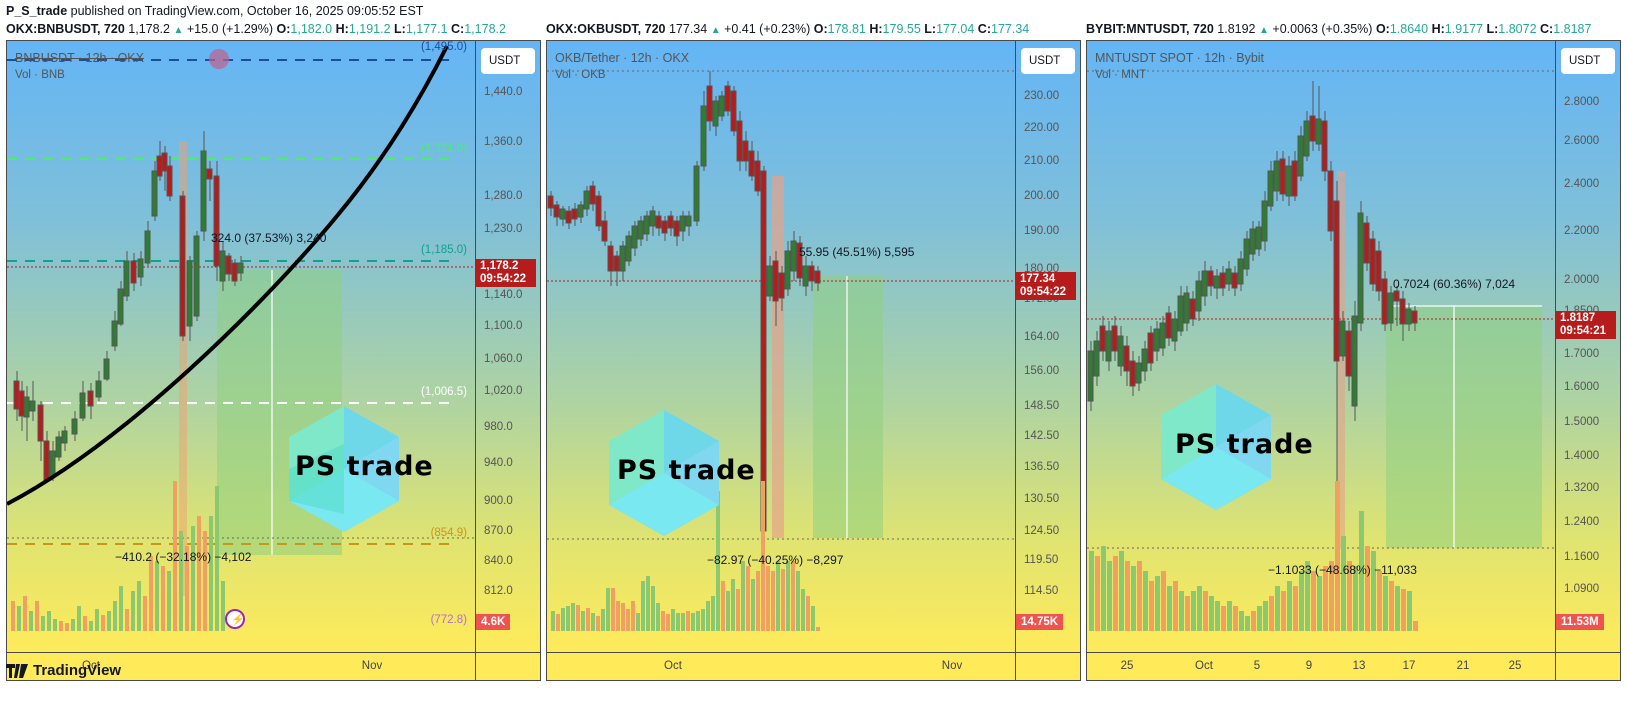  Describe the element at coordinates (17, 670) in the screenshot. I see `tradingview-logo-icon` at that location.